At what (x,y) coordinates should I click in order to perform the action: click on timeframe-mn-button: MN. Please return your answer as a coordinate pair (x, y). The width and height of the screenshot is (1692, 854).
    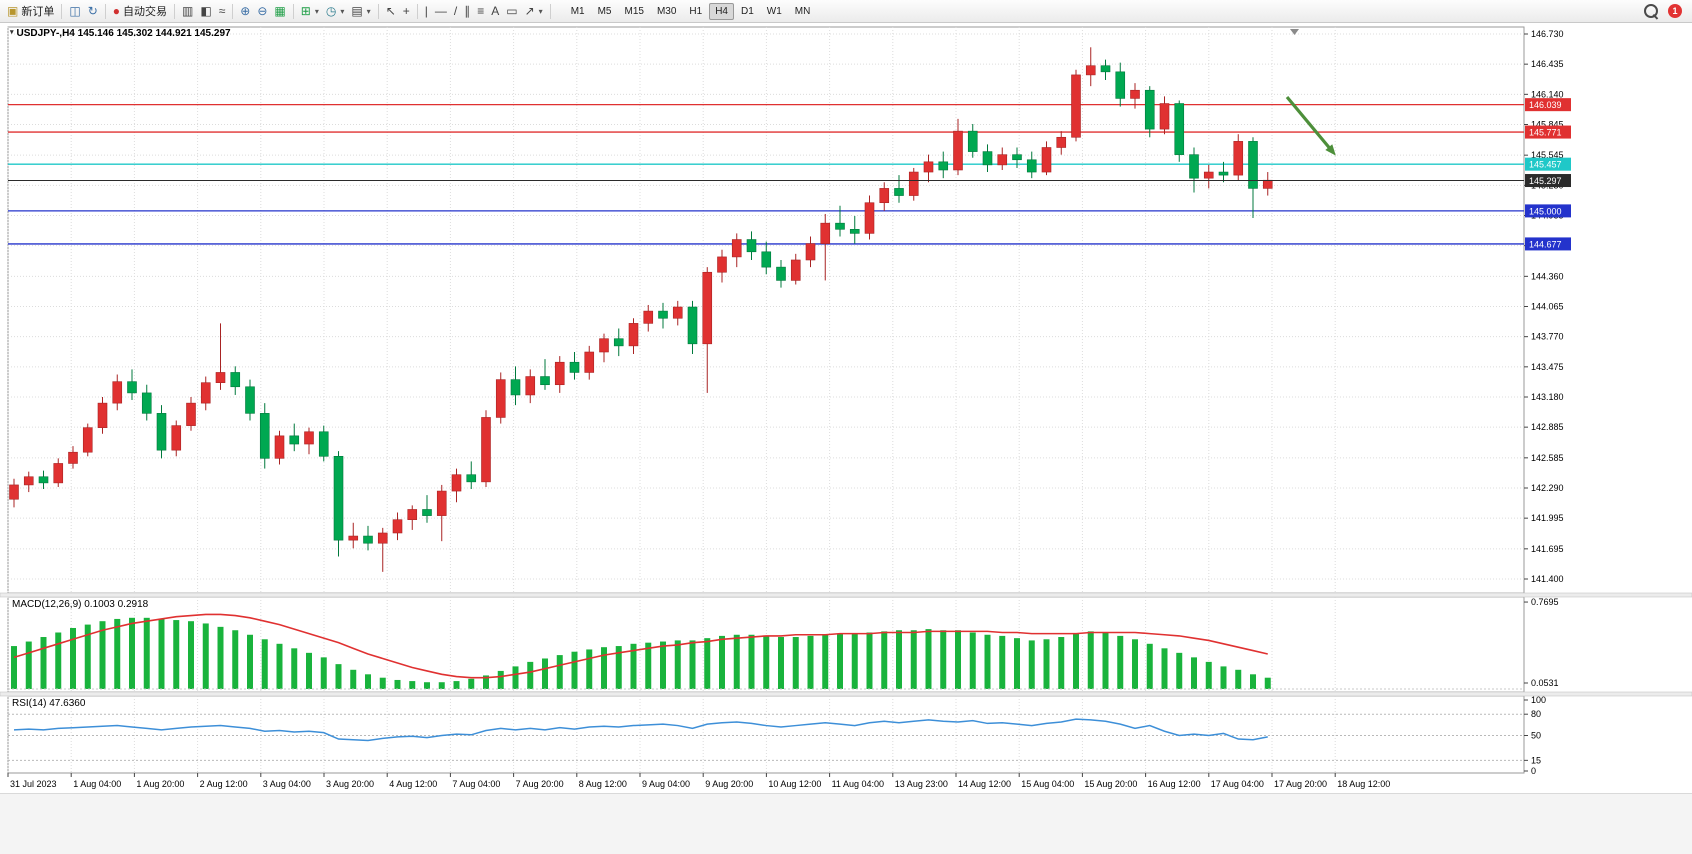
    Looking at the image, I should click on (802, 11).